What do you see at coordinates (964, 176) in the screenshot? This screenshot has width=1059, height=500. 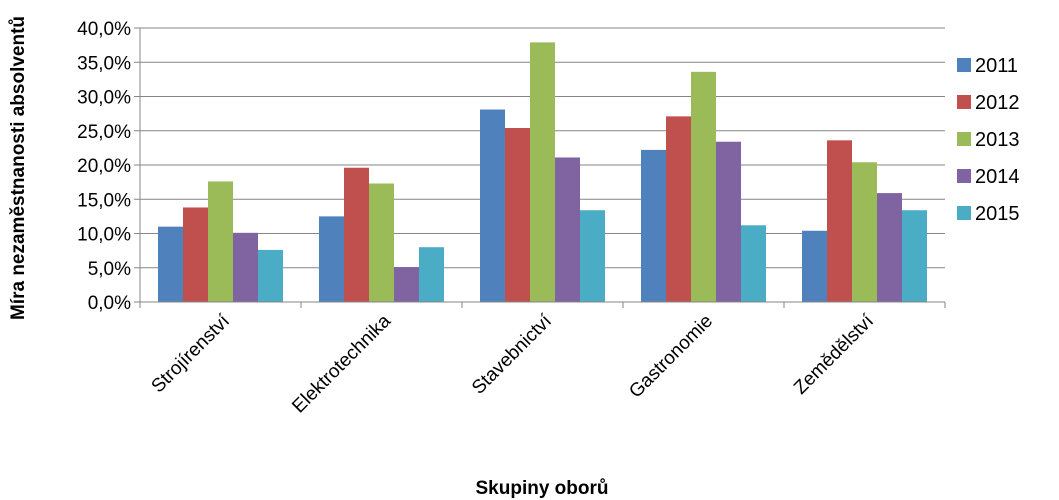 I see `legend-swatch-2014` at bounding box center [964, 176].